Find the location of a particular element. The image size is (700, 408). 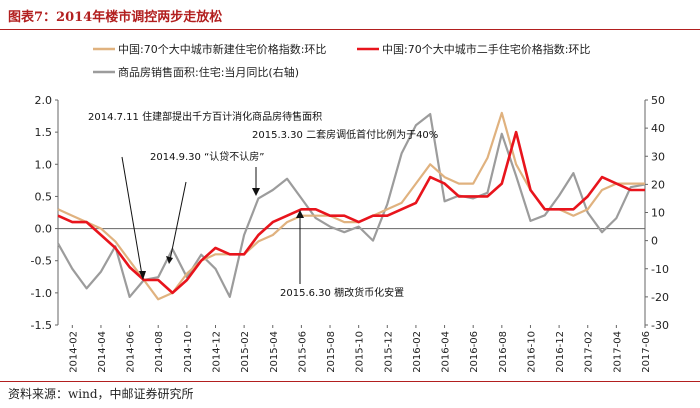

x-tick-label: 2015-10 is located at coordinates (360, 352).